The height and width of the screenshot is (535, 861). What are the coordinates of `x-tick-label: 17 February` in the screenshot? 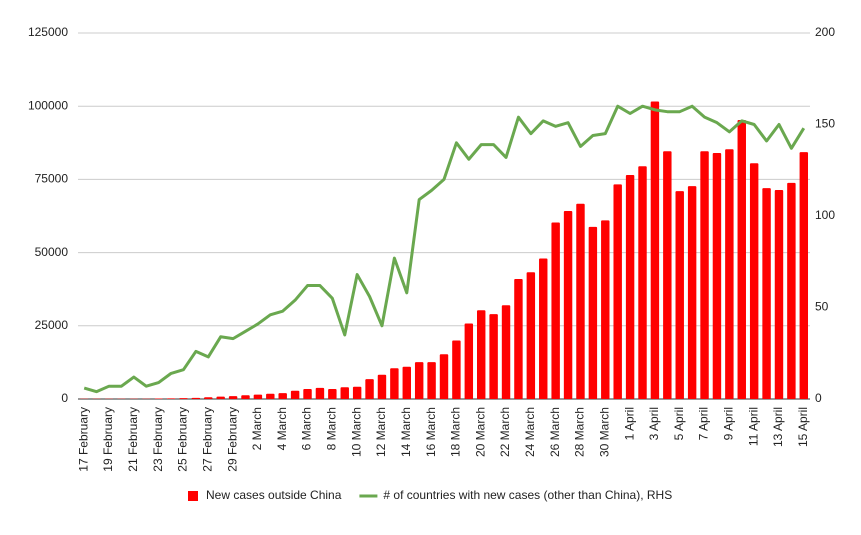 It's located at (83, 439).